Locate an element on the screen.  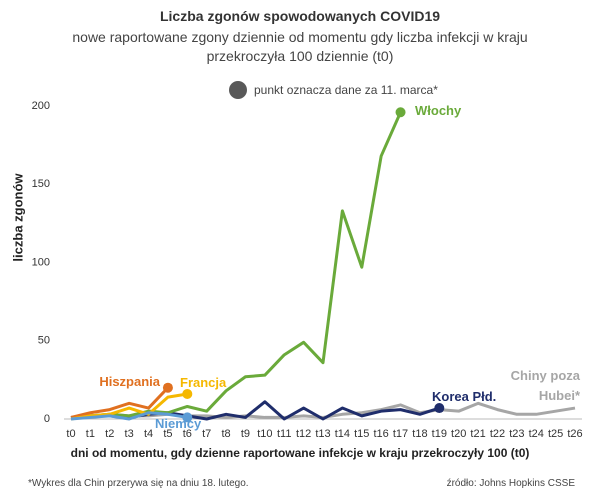
series-label: Hiszpania is located at coordinates (129, 381).